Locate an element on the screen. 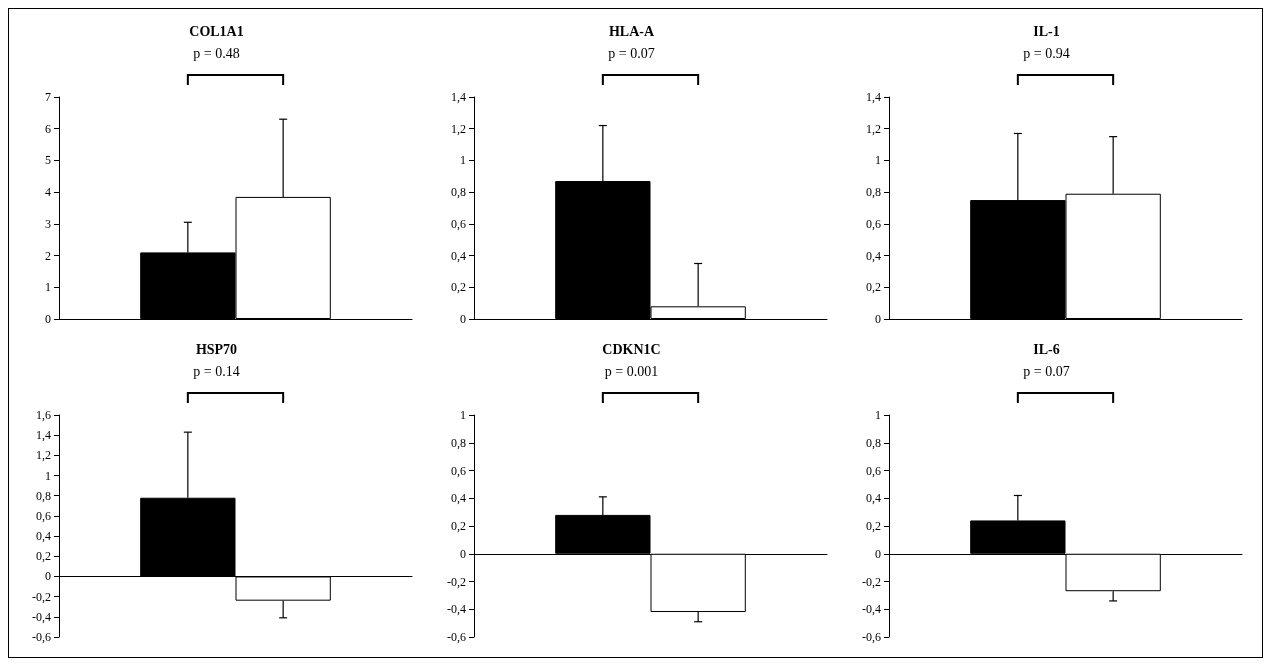 The height and width of the screenshot is (671, 1273). y-tick-label: 5 is located at coordinates (48, 160).